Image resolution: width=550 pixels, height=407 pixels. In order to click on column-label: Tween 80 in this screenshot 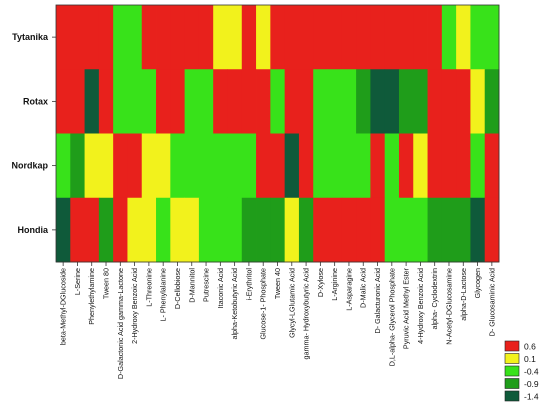, I will do `click(106, 283)`.